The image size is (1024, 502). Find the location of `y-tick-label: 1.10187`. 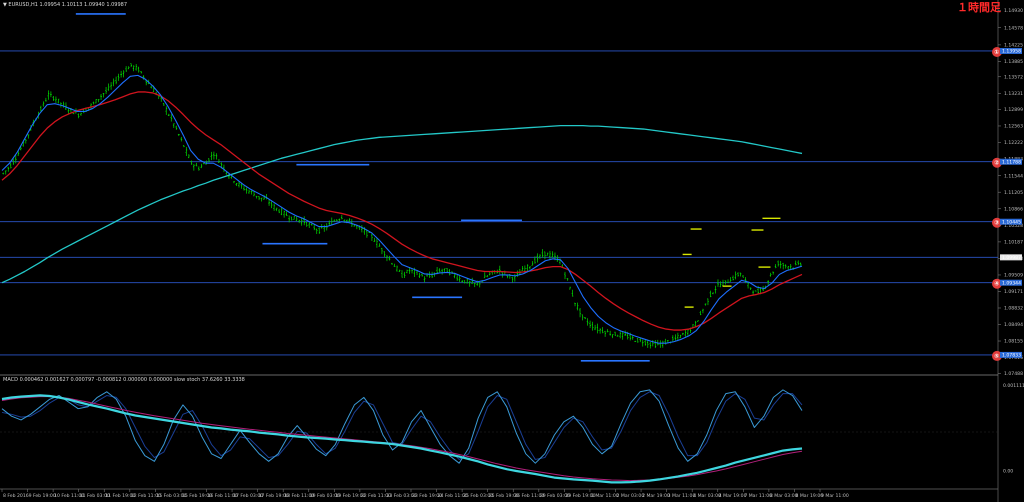

y-tick-label: 1.10187 is located at coordinates (1013, 242).